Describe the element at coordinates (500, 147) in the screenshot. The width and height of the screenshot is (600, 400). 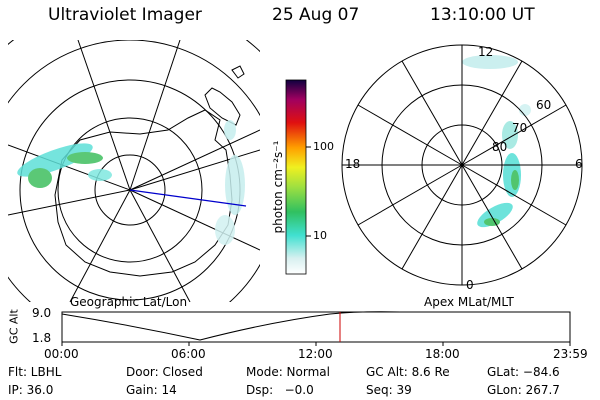
I see `mlat-label-80: 80` at that location.